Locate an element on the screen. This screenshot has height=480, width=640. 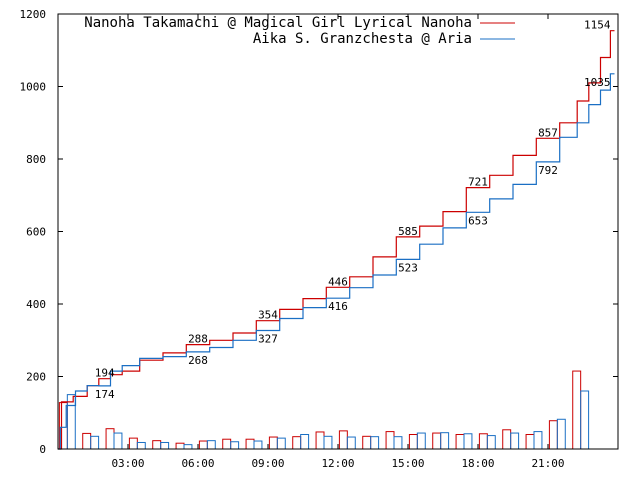
data-label-nanoha: 1154 is located at coordinates (597, 25).